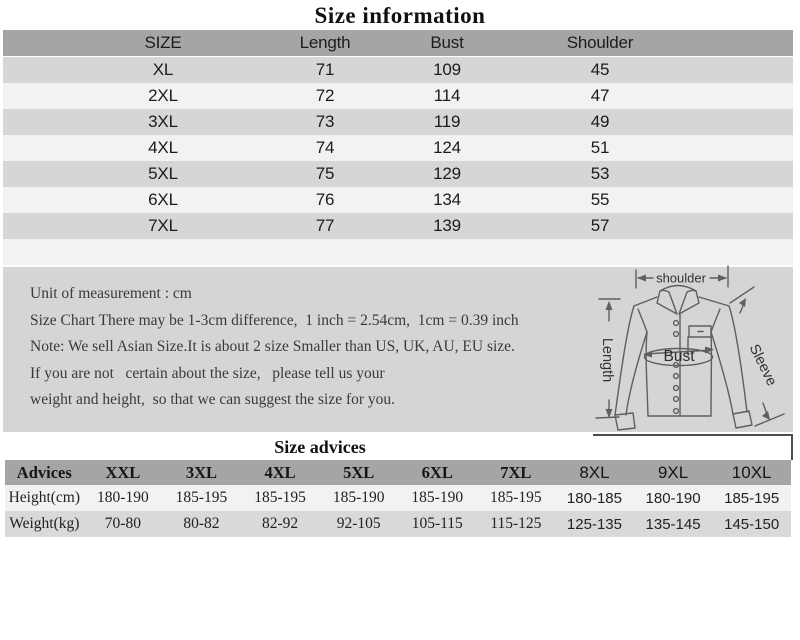 The width and height of the screenshot is (800, 640). Describe the element at coordinates (600, 121) in the screenshot. I see `cell-shoulder: 49` at that location.